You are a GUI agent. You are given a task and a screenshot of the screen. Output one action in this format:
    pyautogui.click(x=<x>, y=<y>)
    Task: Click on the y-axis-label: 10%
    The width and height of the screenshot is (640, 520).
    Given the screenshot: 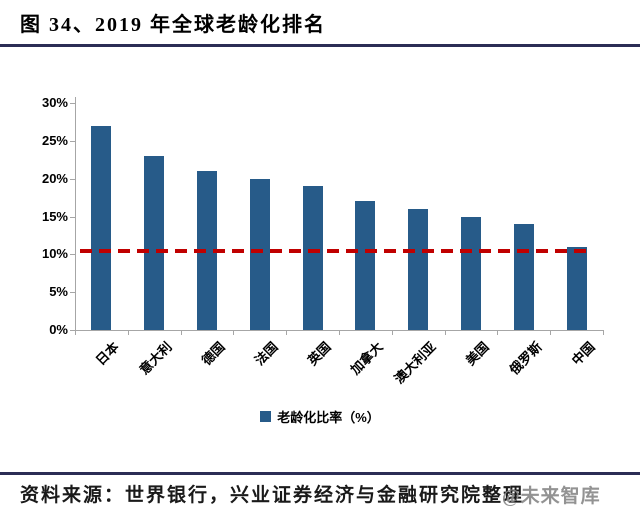 What is the action you would take?
    pyautogui.click(x=54, y=254)
    